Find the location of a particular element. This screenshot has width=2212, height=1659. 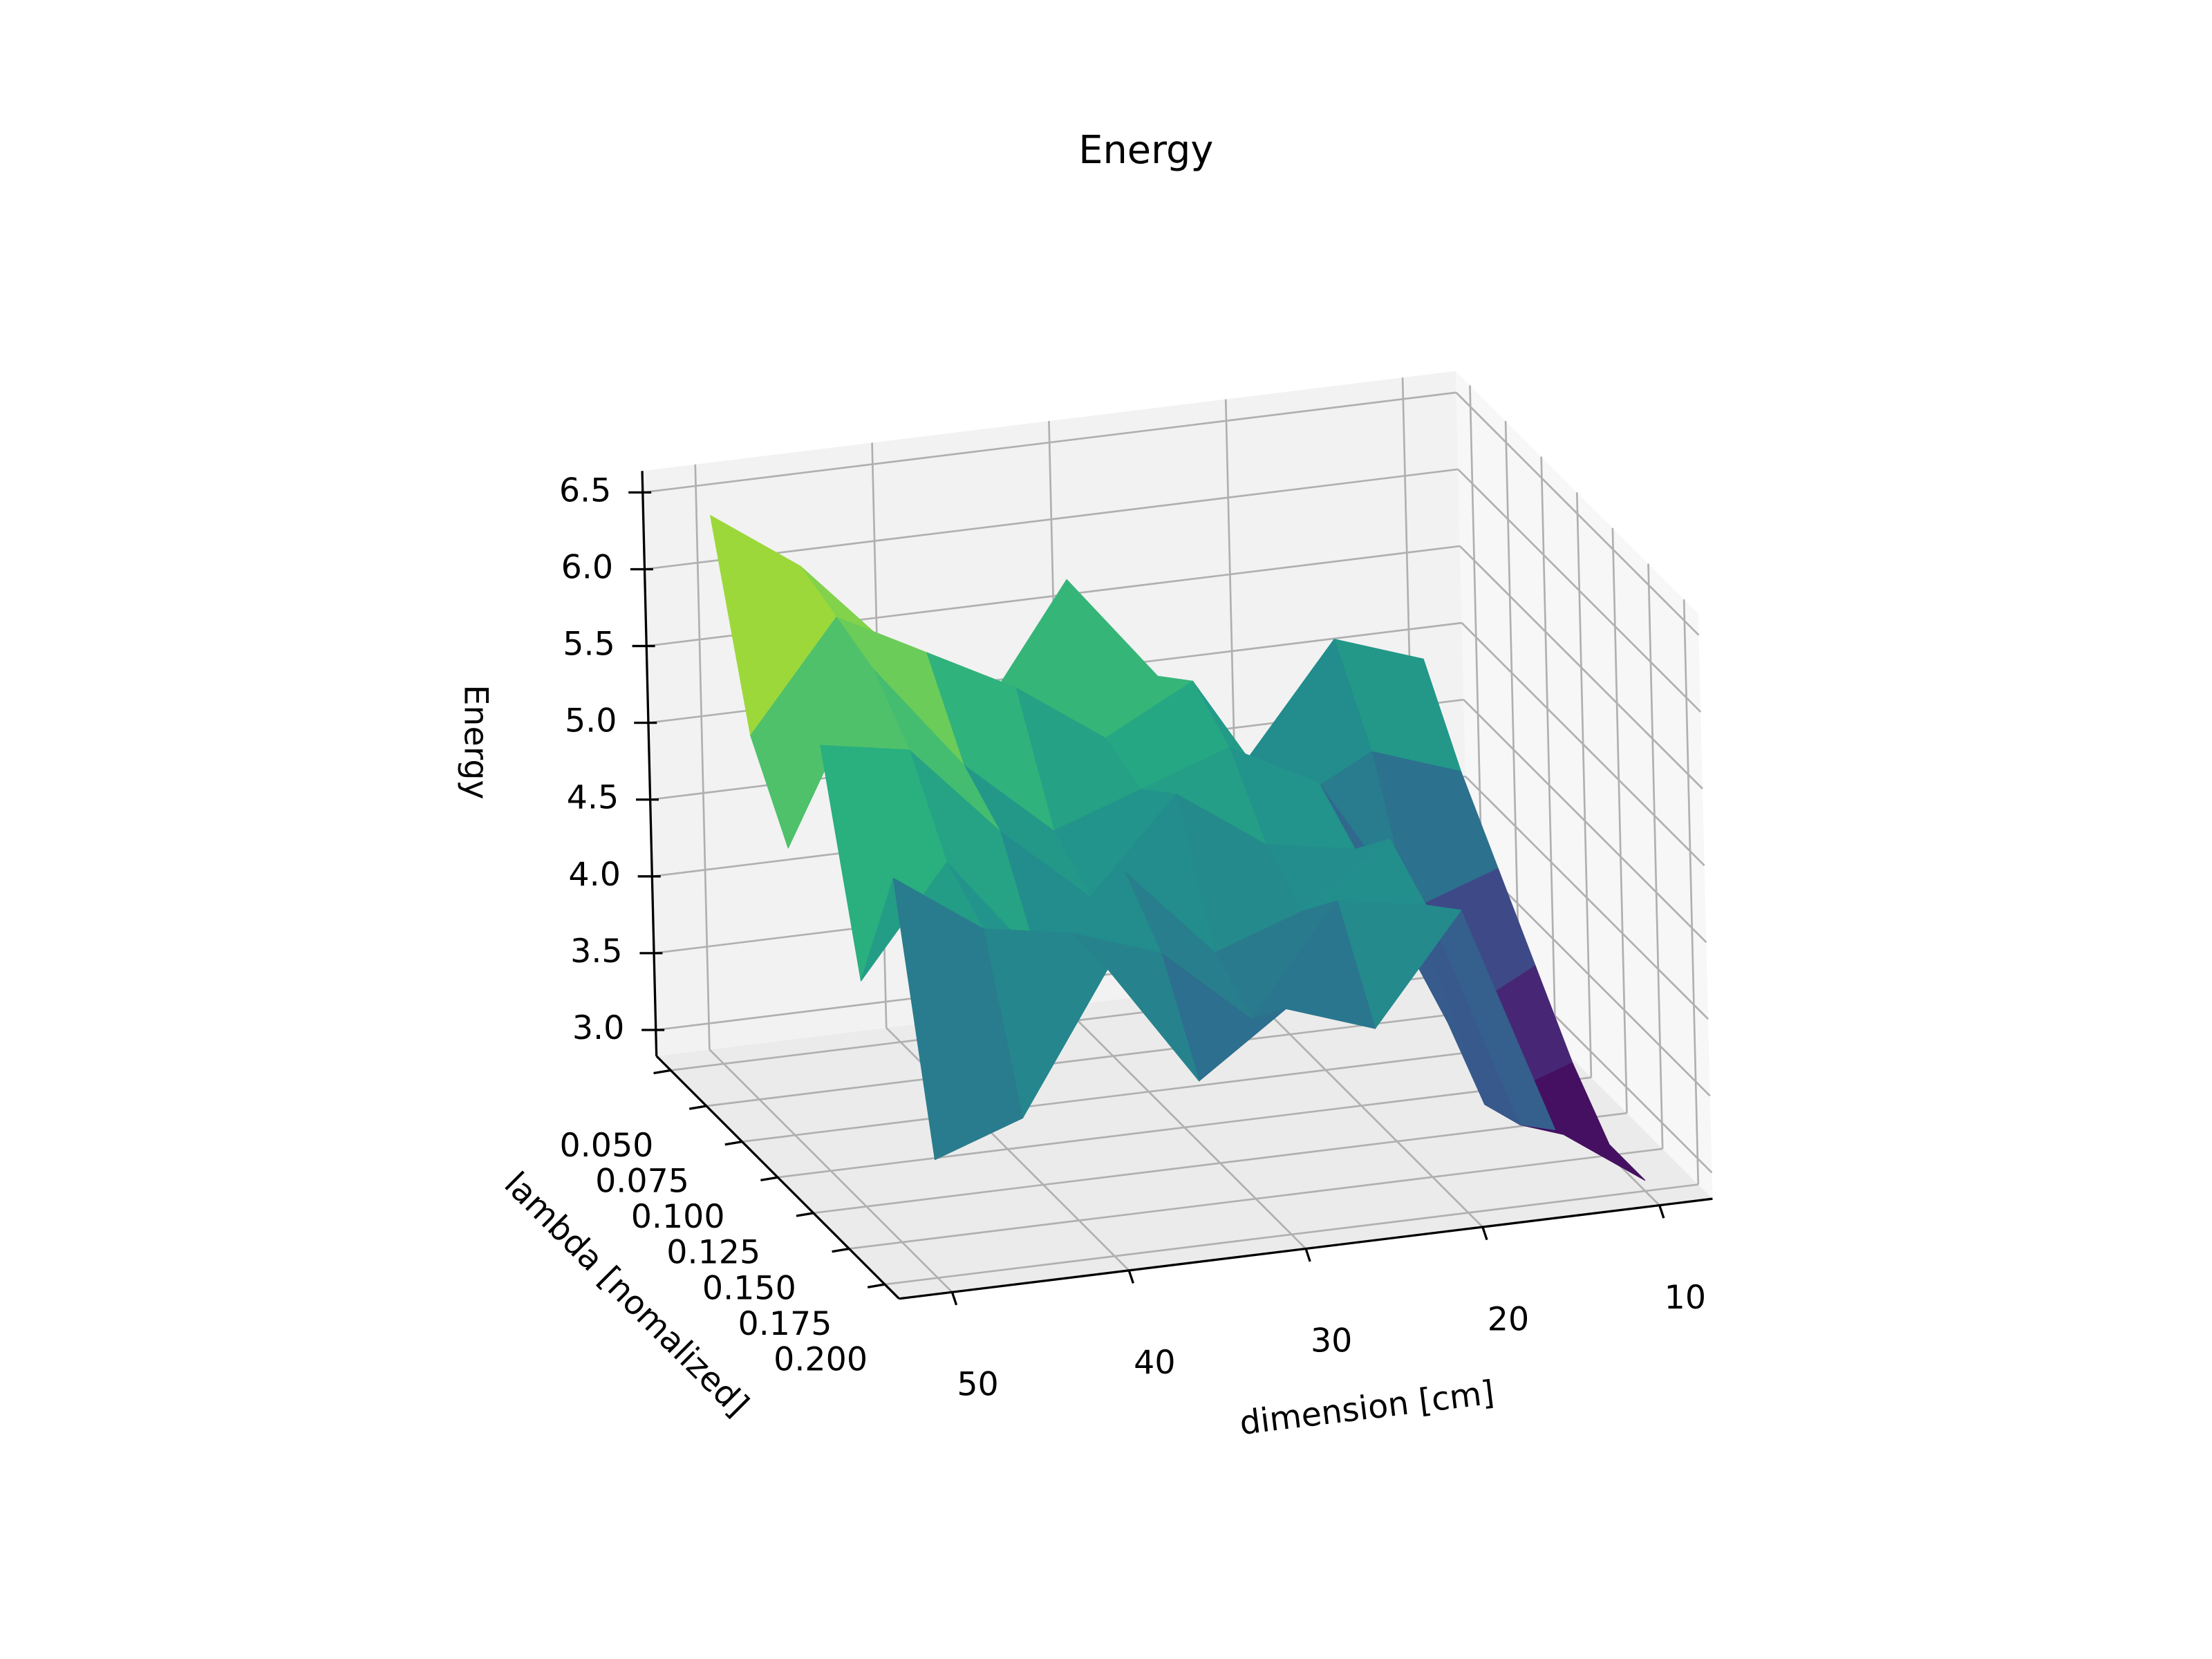

z-tick-label: 4.0 is located at coordinates (595, 875).